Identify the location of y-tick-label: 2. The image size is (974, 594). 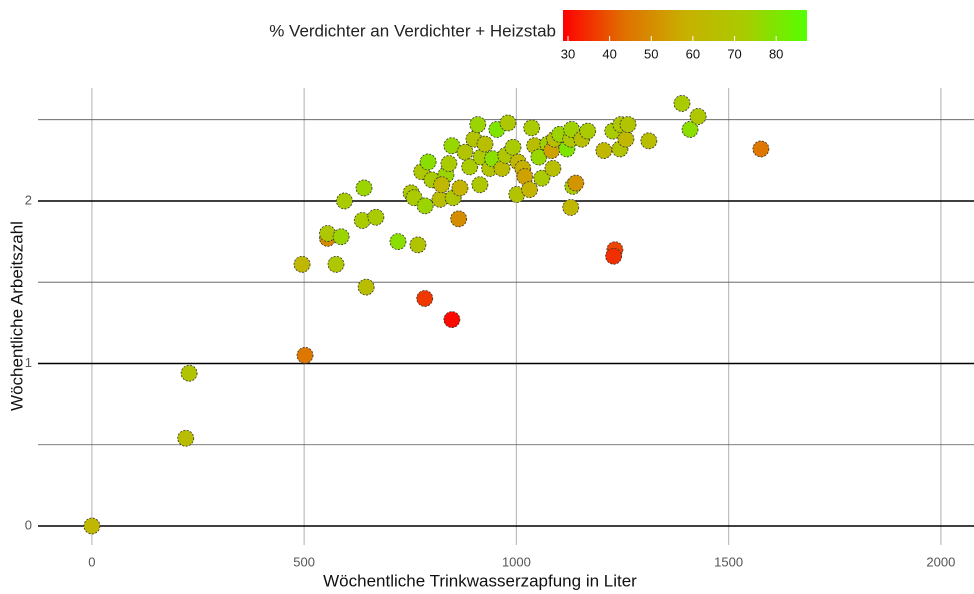
(28, 199).